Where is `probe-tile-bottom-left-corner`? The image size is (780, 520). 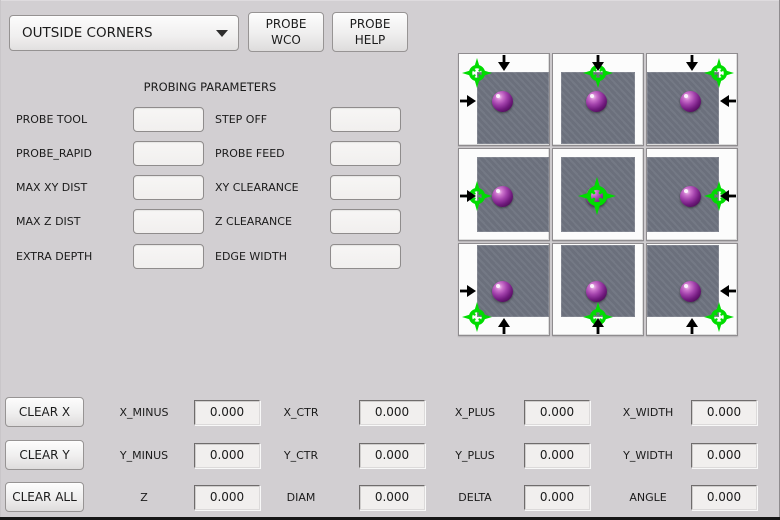 probe-tile-bottom-left-corner is located at coordinates (504, 289).